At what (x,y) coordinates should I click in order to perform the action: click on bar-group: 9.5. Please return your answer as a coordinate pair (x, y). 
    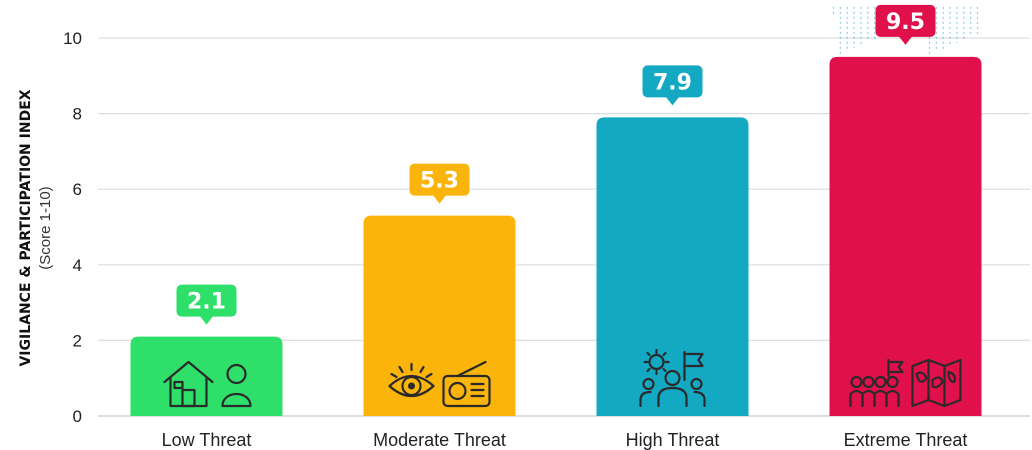
    Looking at the image, I should click on (906, 210).